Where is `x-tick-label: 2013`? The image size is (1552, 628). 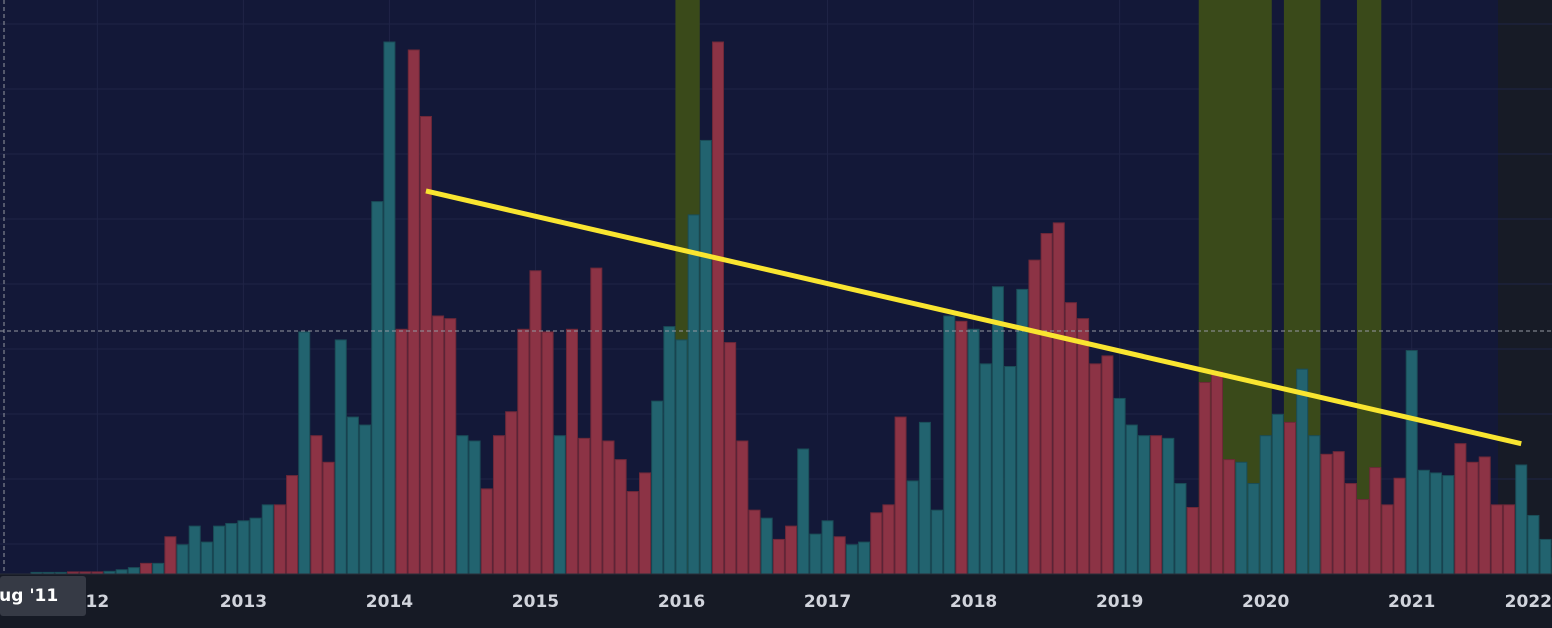 x-tick-label: 2013 is located at coordinates (243, 602).